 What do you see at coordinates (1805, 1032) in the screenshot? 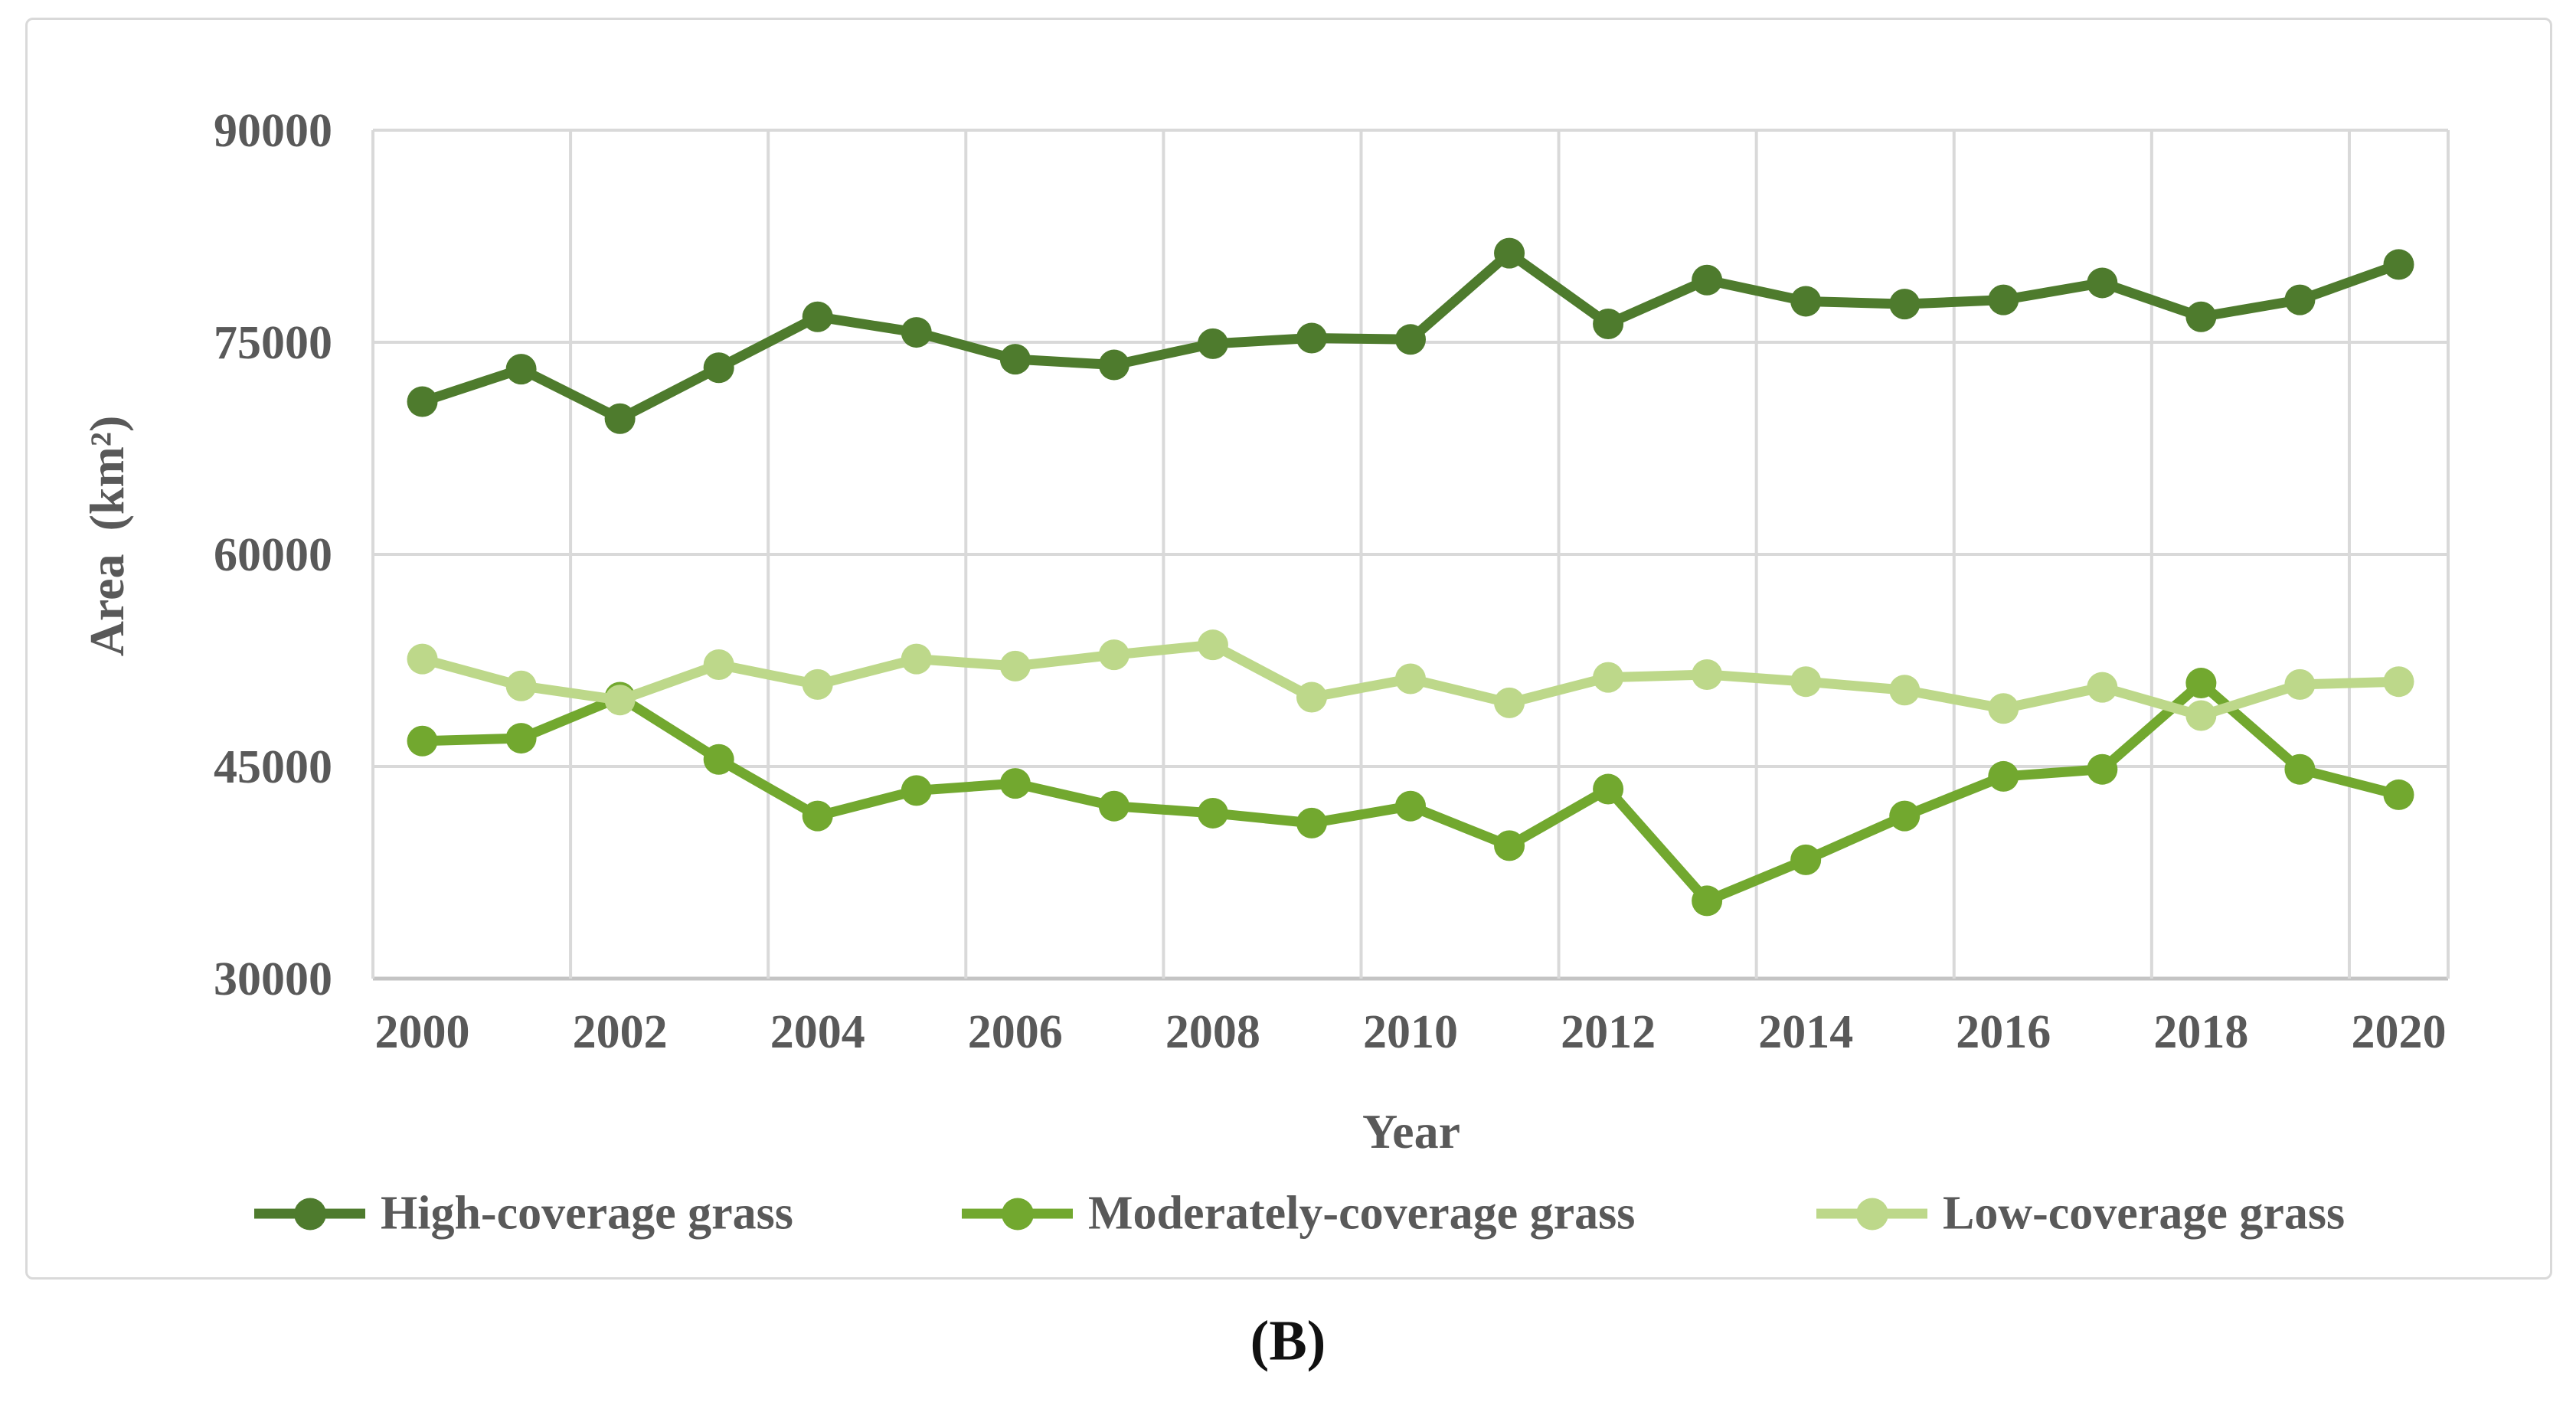
I see `x-tick-label: 2014` at bounding box center [1805, 1032].